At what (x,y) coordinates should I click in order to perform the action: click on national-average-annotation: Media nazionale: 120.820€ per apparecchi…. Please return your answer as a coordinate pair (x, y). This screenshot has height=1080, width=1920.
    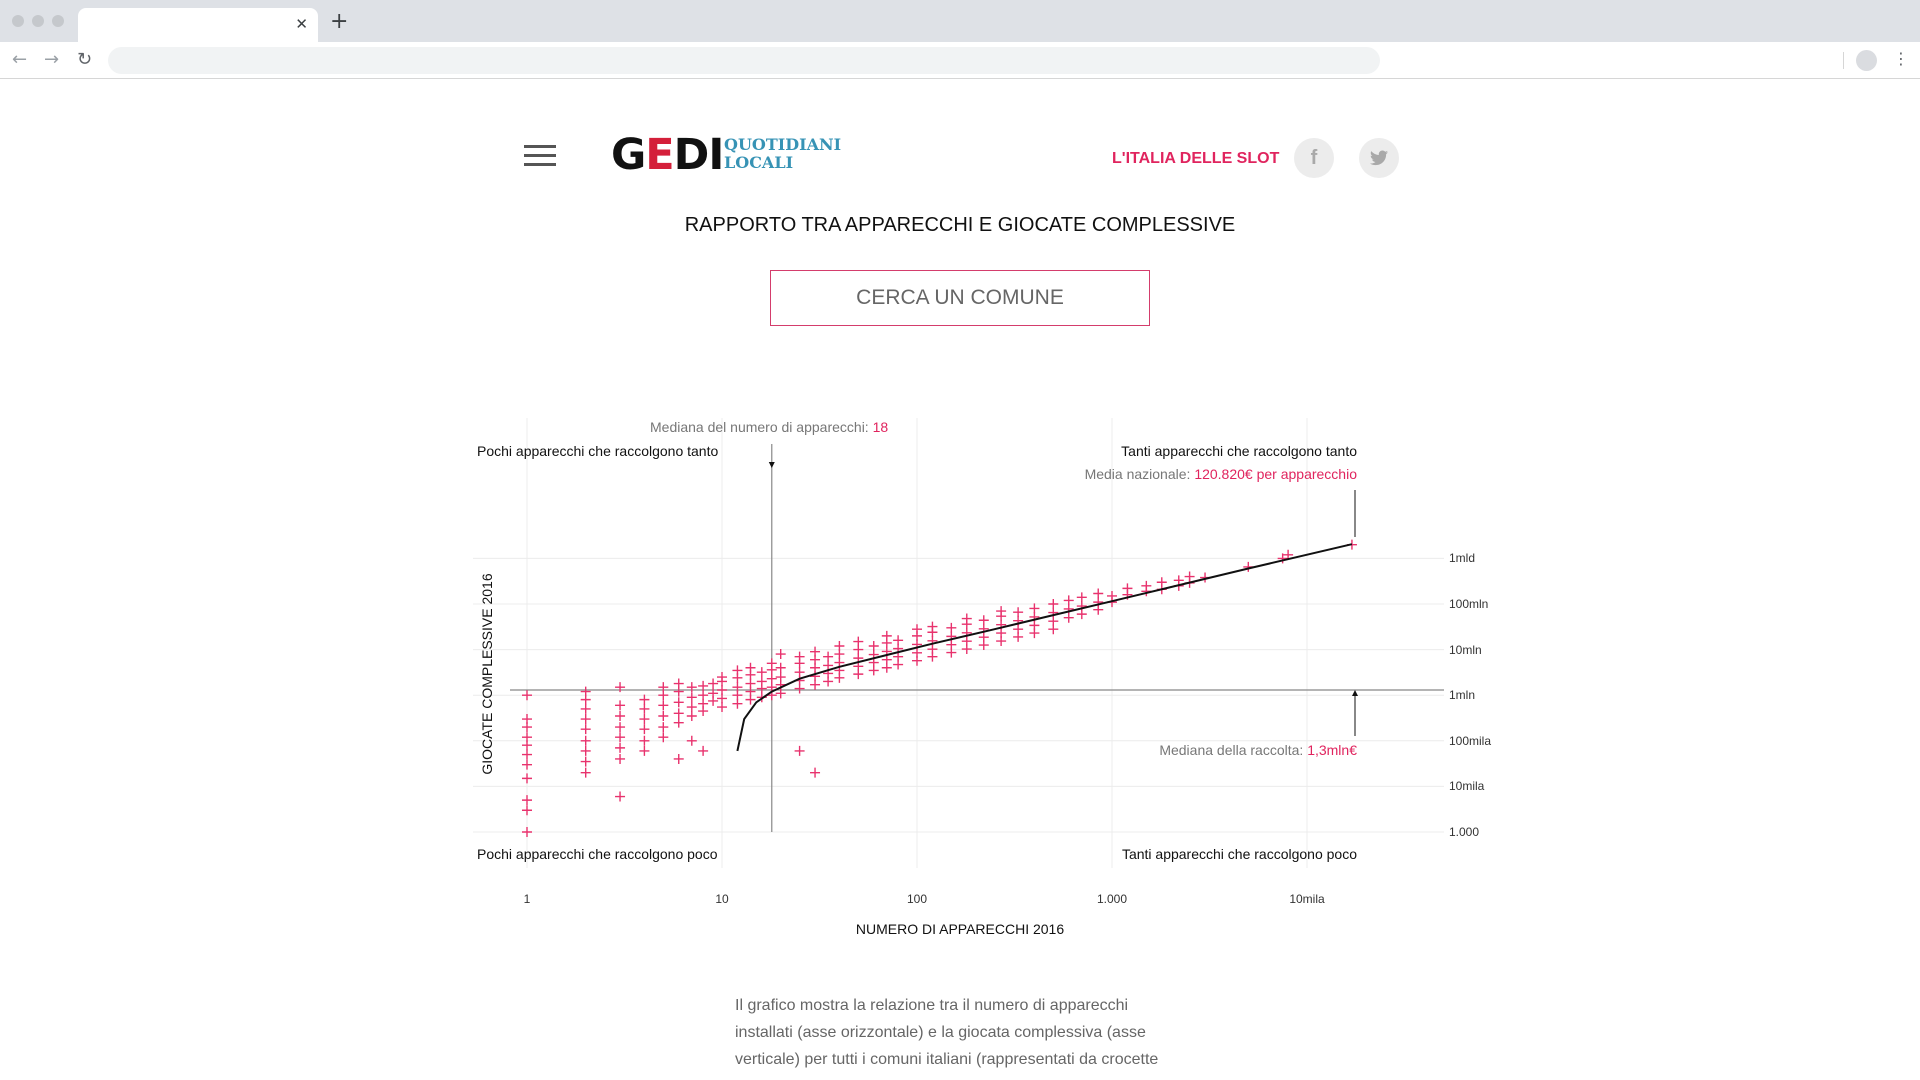
    Looking at the image, I should click on (1221, 474).